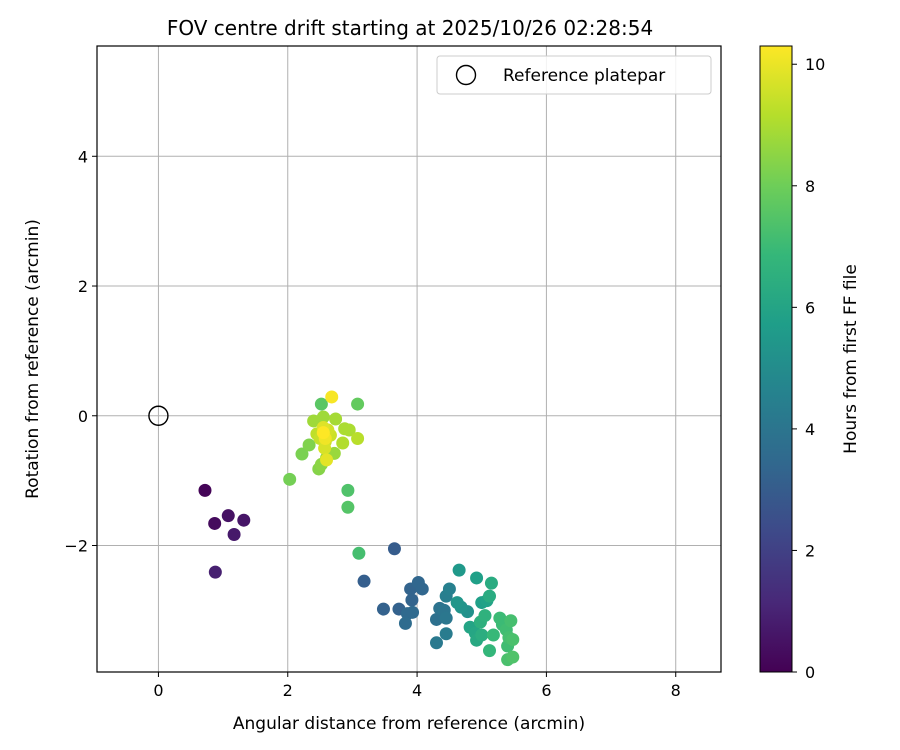  I want to click on colorbar-axis: 0 2 4 6 8 10, so click(808, 368).